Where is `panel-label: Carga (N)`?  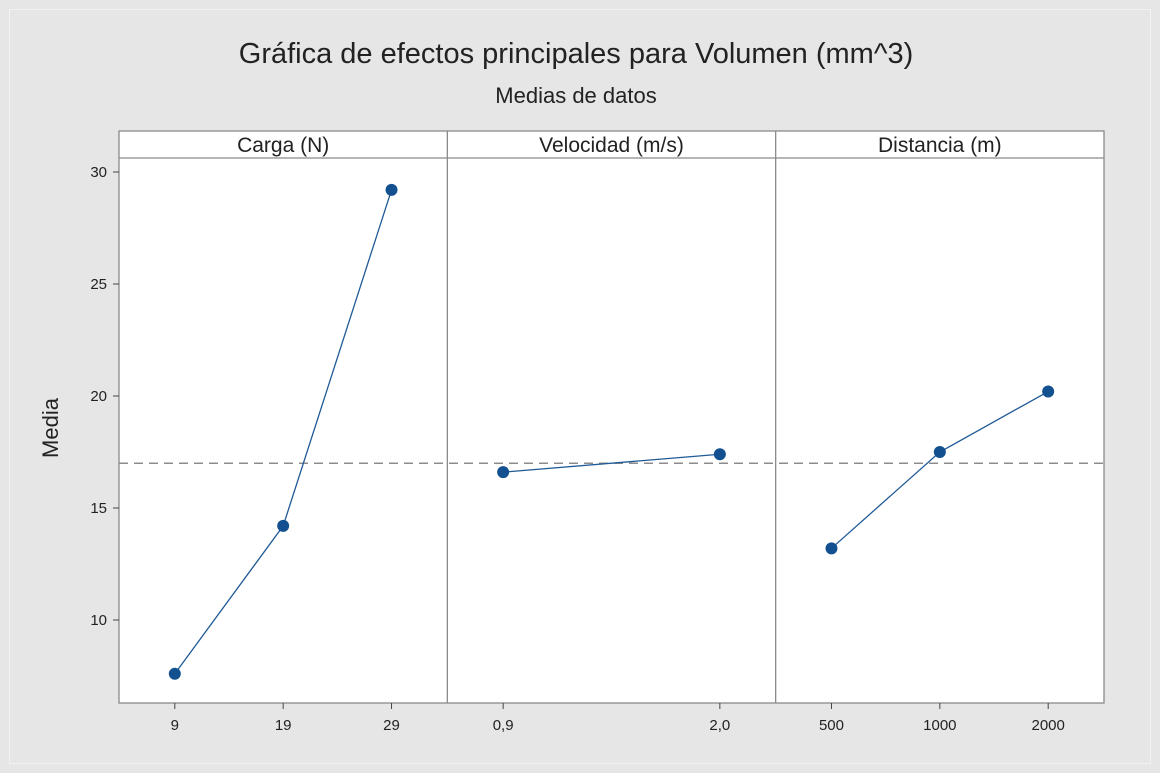 panel-label: Carga (N) is located at coordinates (283, 145).